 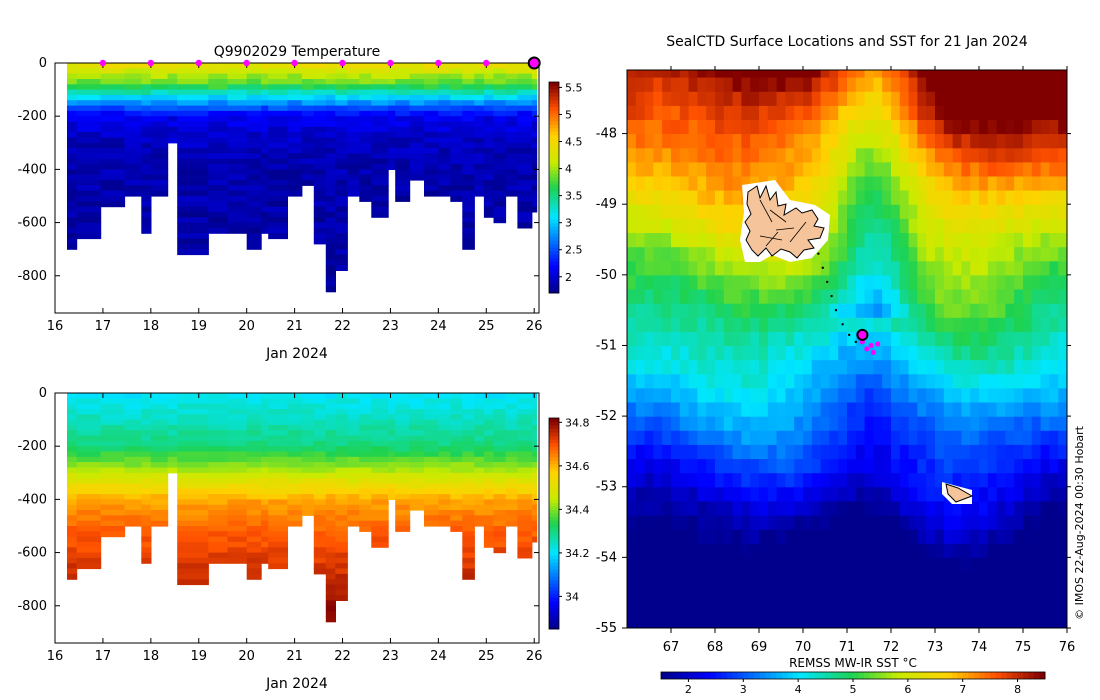 I want to click on daily-marker, so click(x=198, y=63).